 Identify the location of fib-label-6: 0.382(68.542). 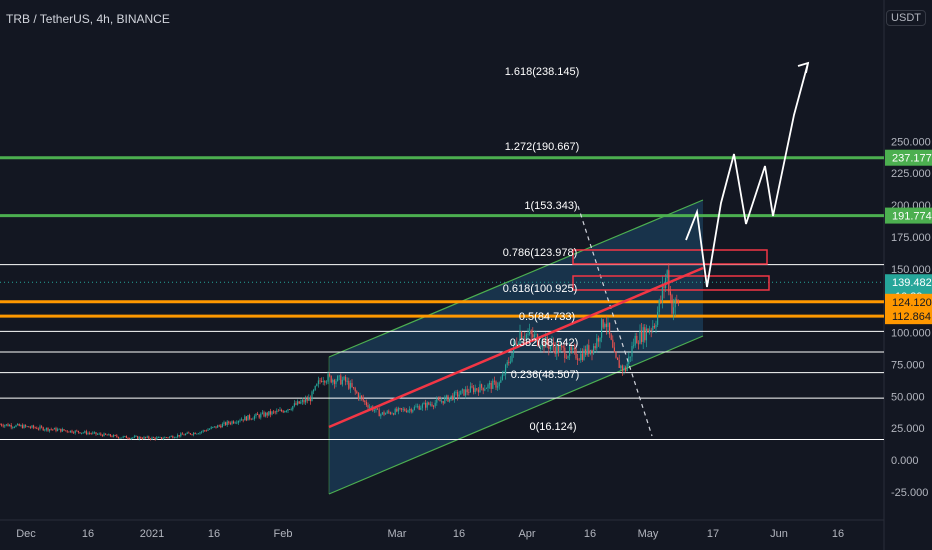
(544, 343).